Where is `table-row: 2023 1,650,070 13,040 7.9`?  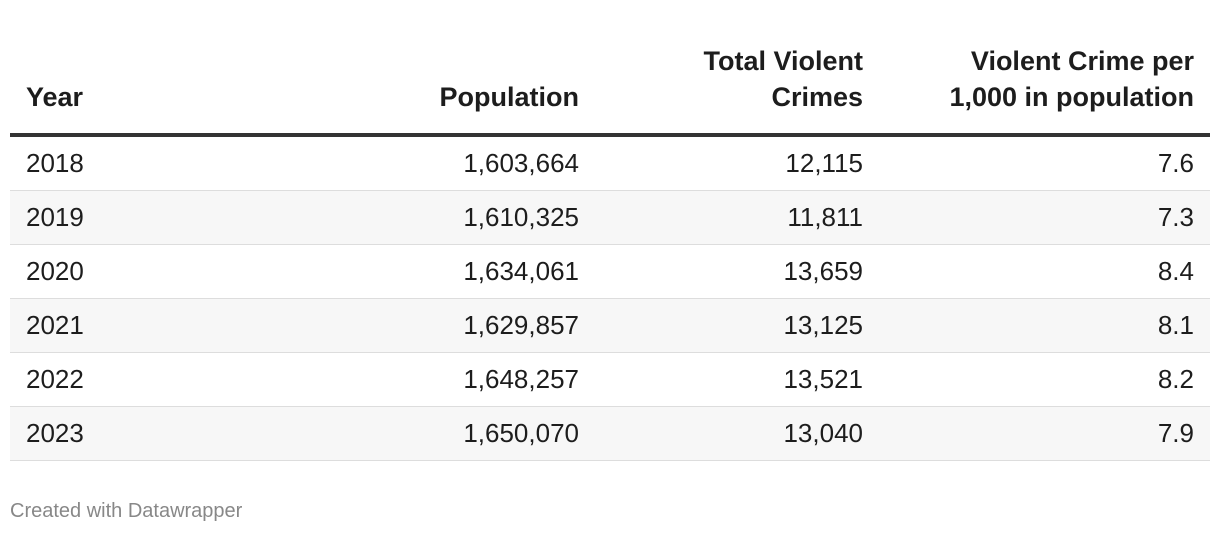
table-row: 2023 1,650,070 13,040 7.9 is located at coordinates (610, 433).